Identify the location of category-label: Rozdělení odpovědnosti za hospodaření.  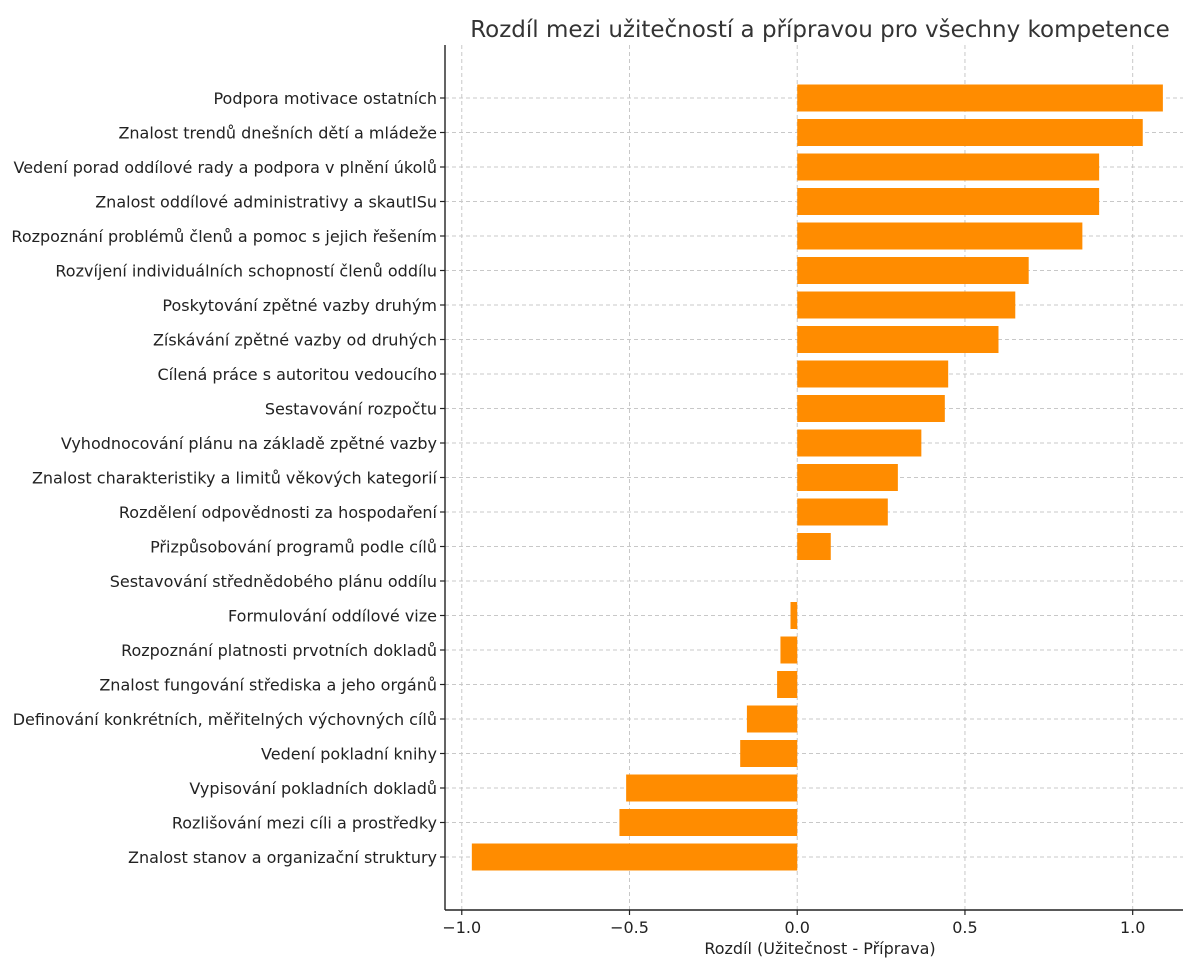
(278, 512).